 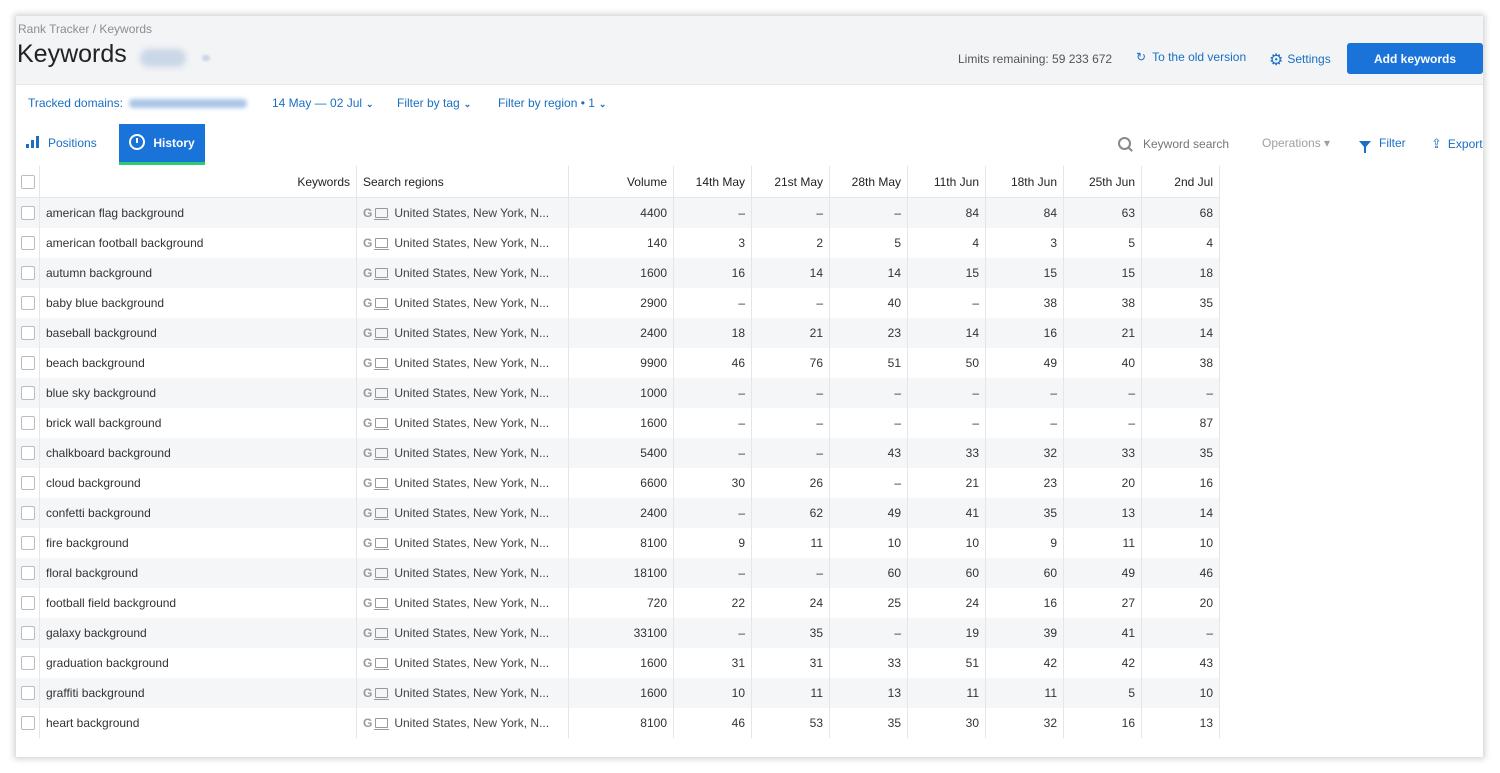 What do you see at coordinates (1180, 363) in the screenshot?
I see `position-cell: 38` at bounding box center [1180, 363].